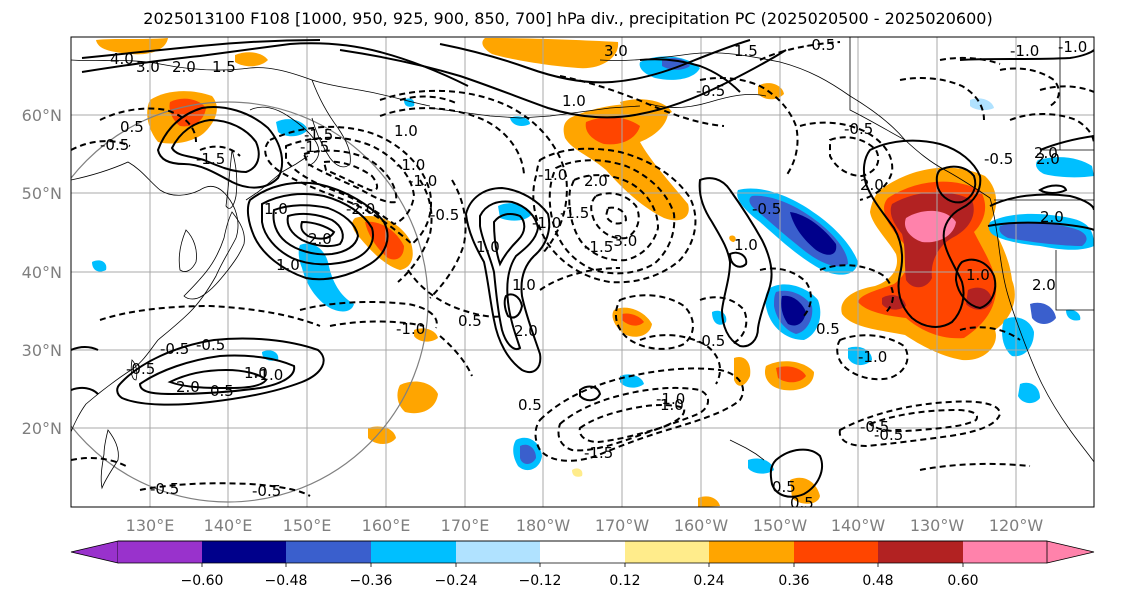 Image resolution: width=1126 pixels, height=601 pixels. Describe the element at coordinates (99, 266) in the screenshot. I see `shade-blue-small-w` at that location.